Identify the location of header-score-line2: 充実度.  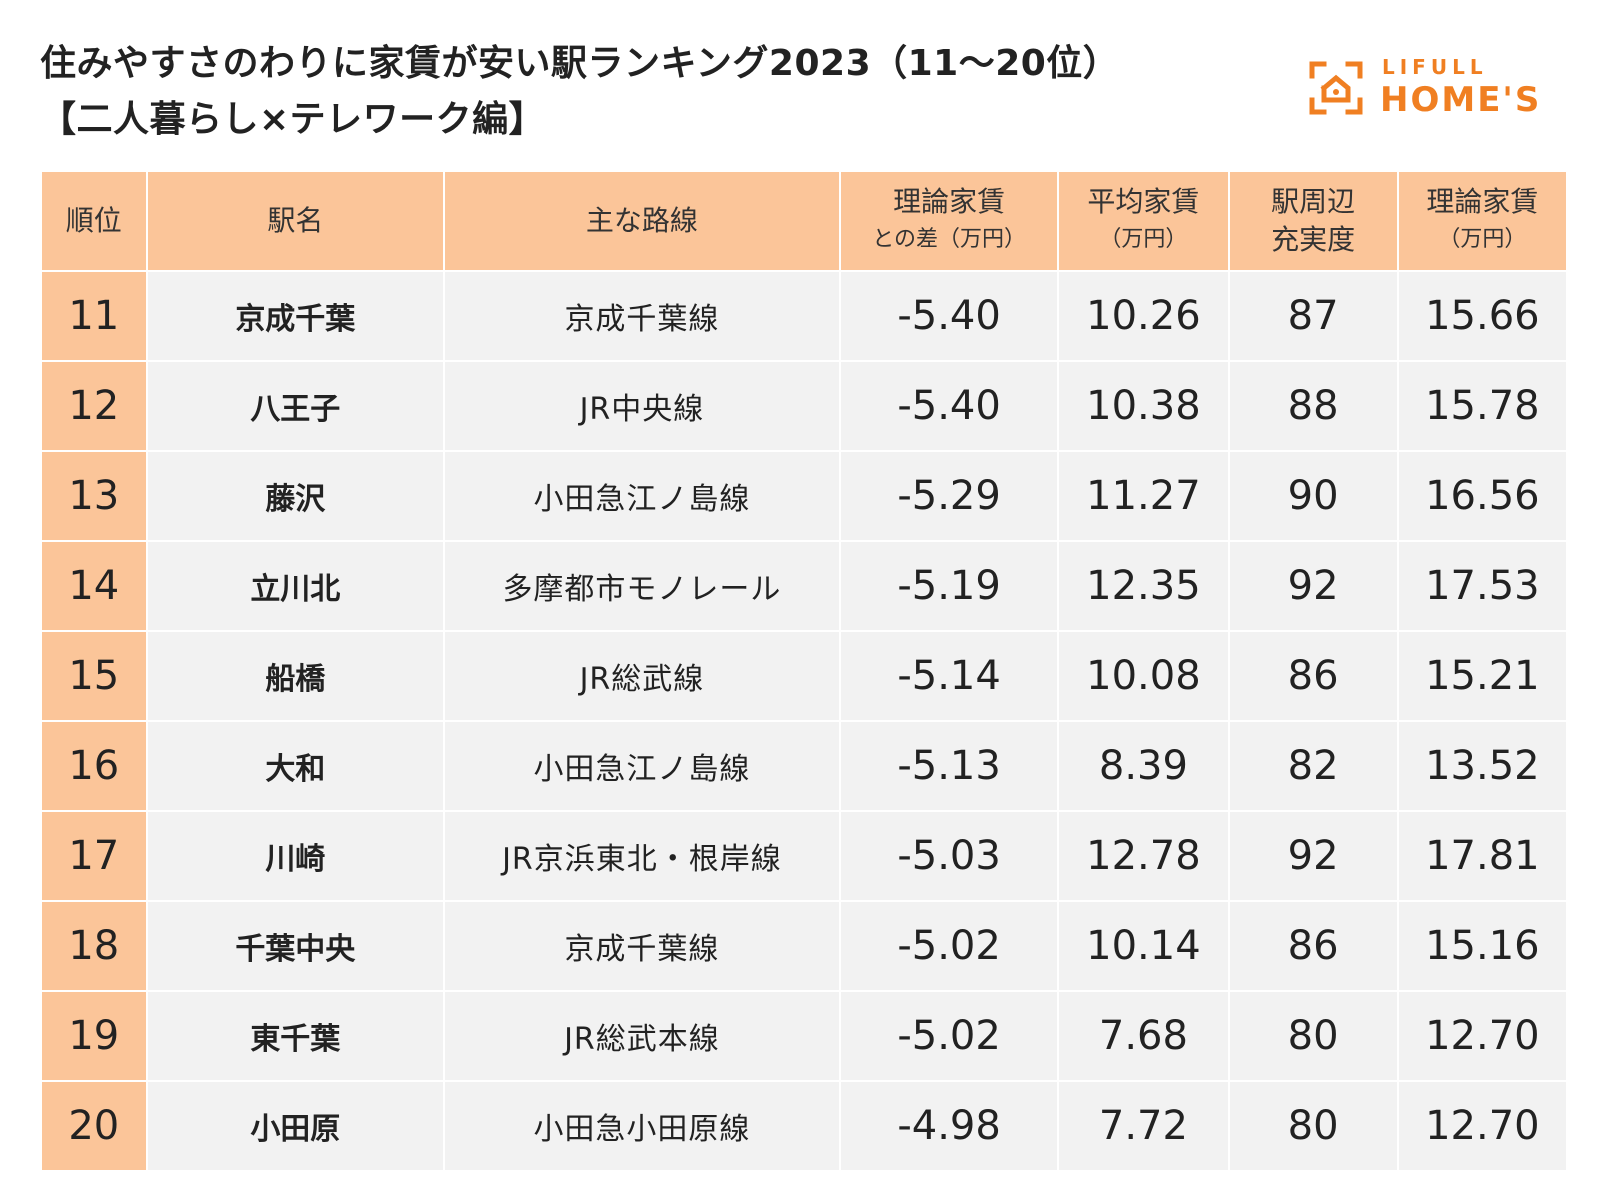
(1313, 239).